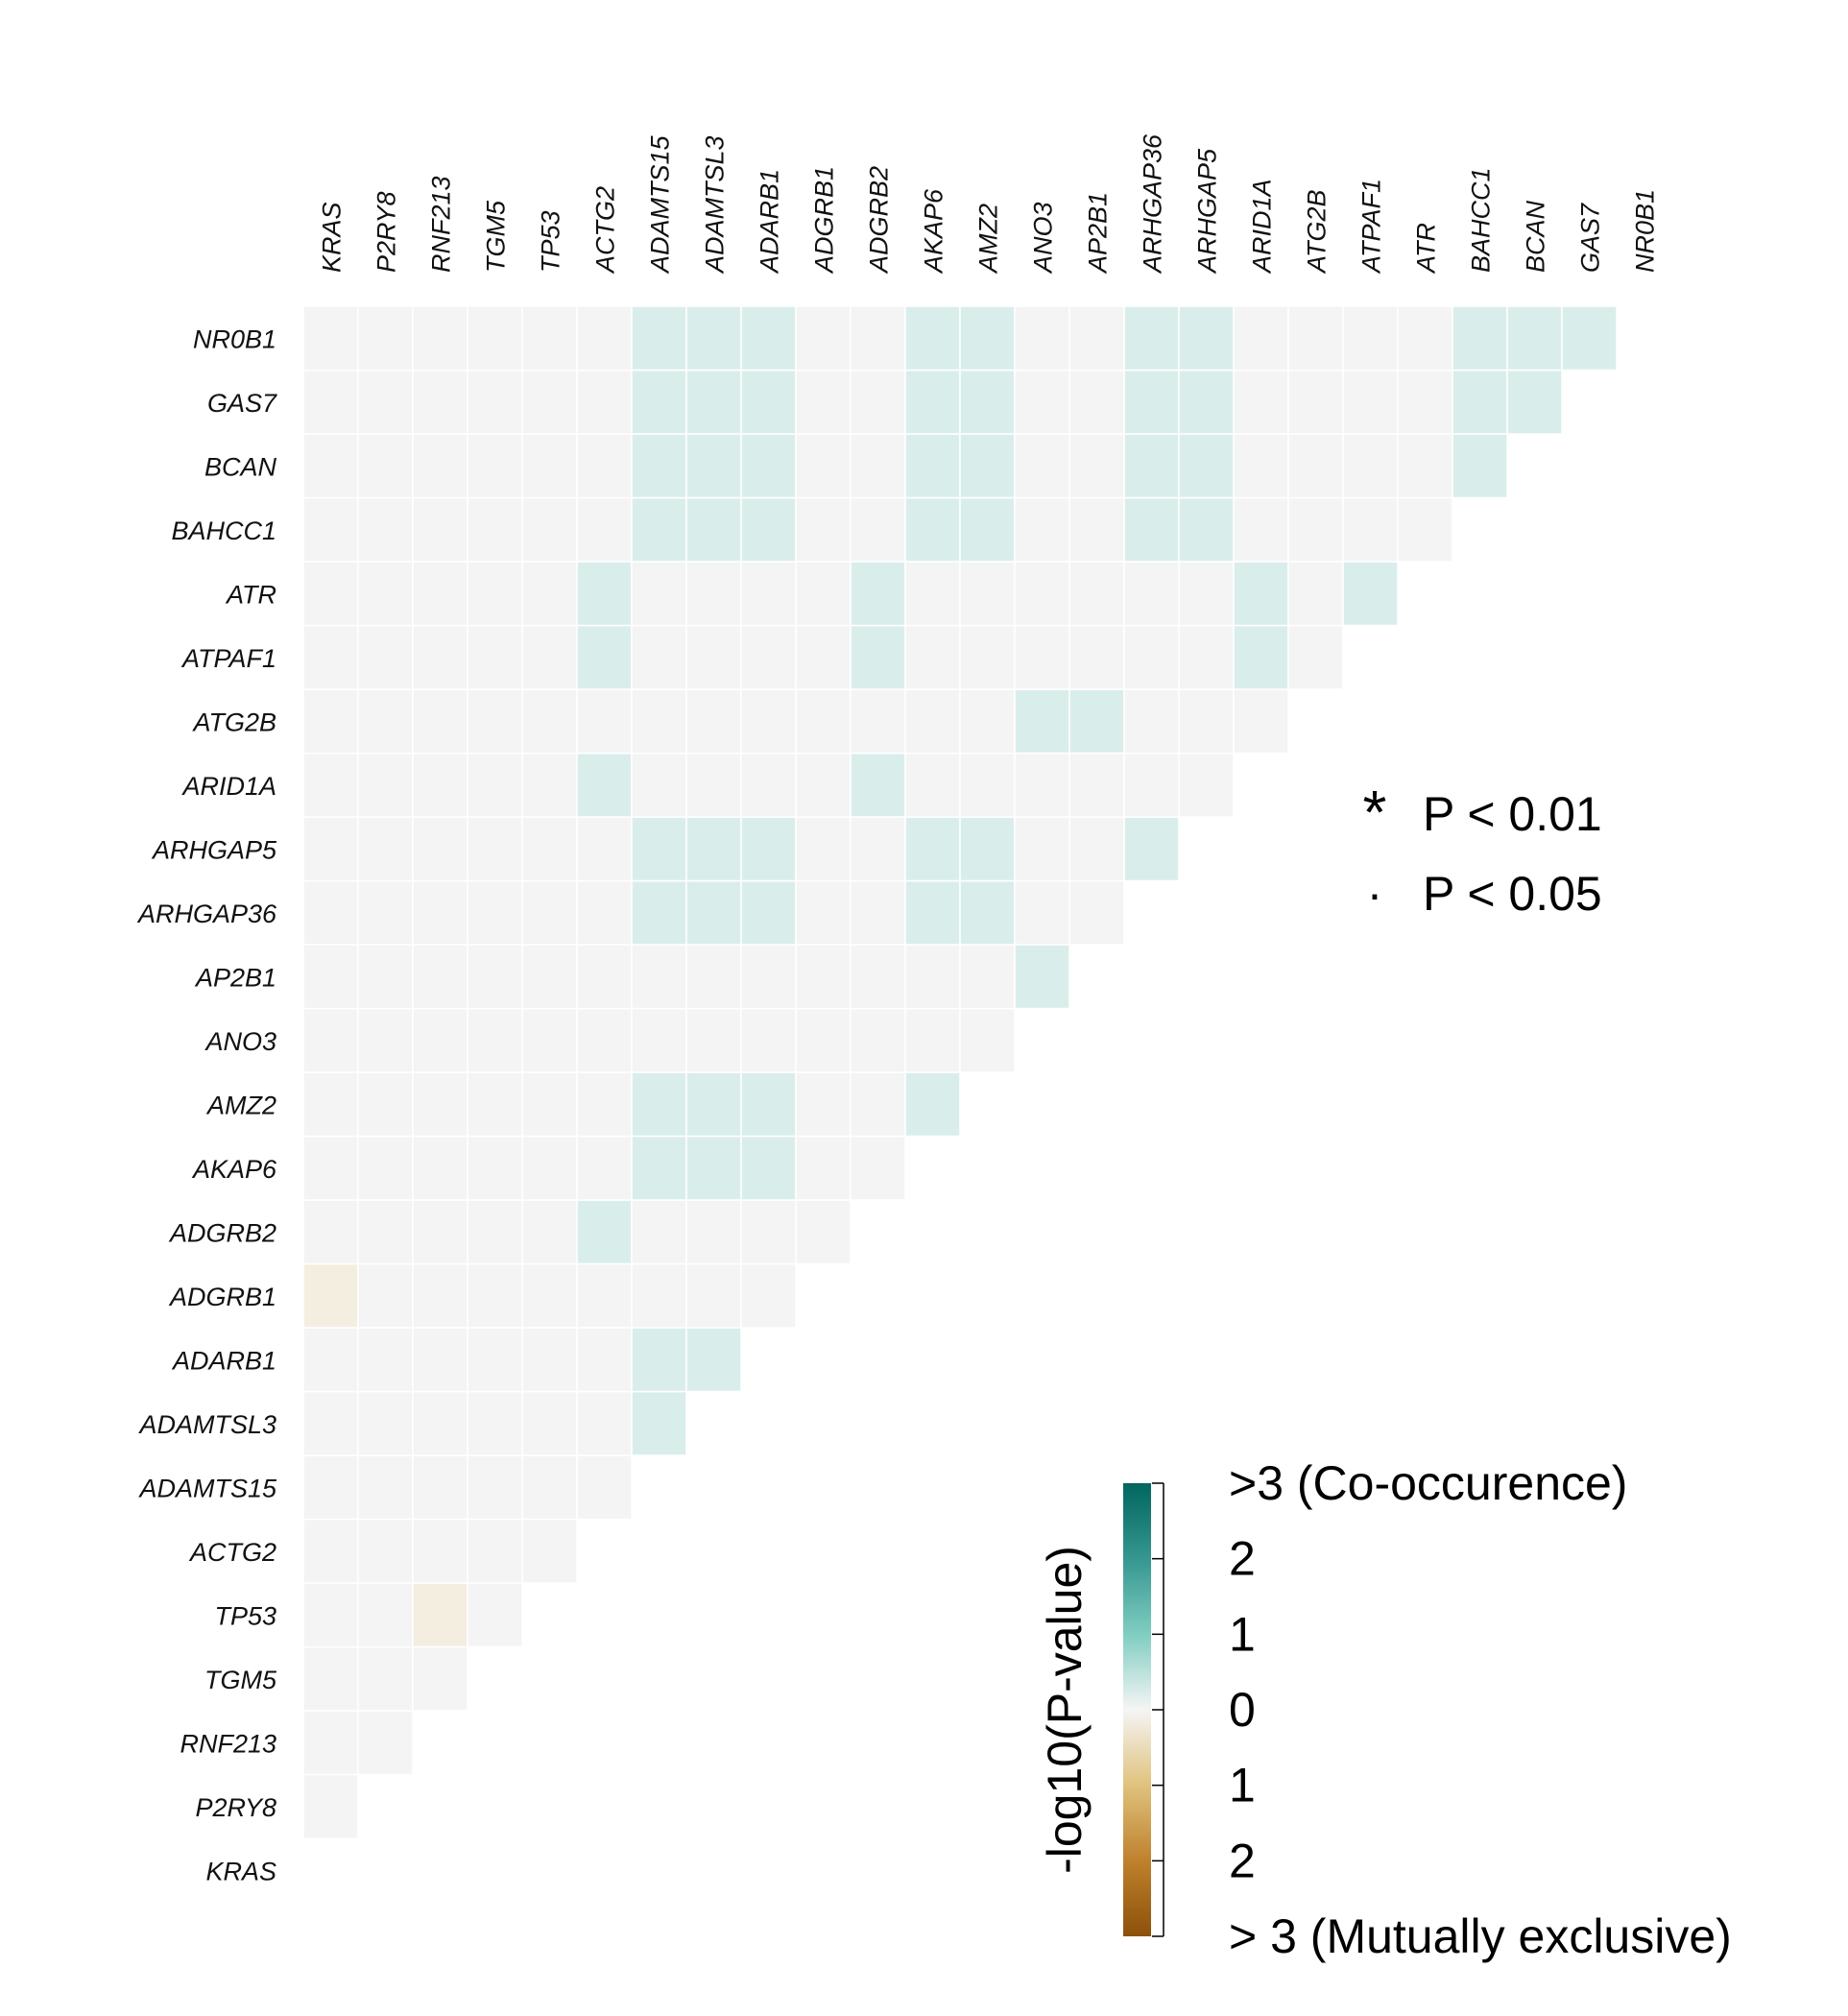 This screenshot has width=1848, height=2016. I want to click on heatmap-cell-bahcc1-adamtsl3, so click(713, 529).